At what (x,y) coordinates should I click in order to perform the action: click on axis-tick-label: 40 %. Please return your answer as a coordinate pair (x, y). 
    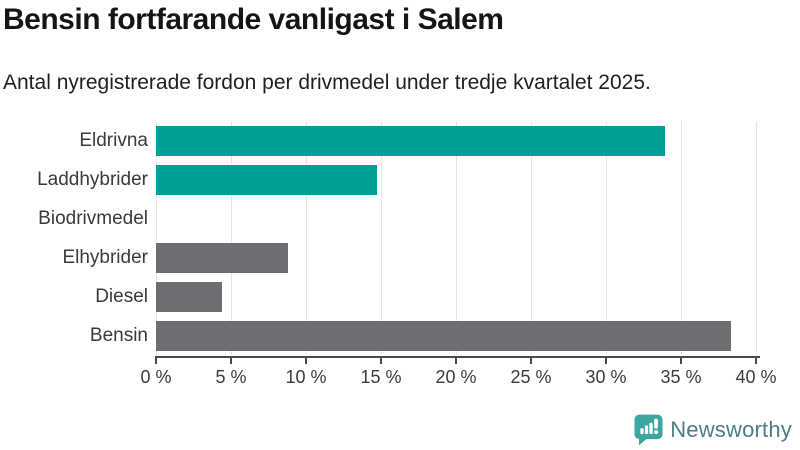
    Looking at the image, I should click on (756, 377).